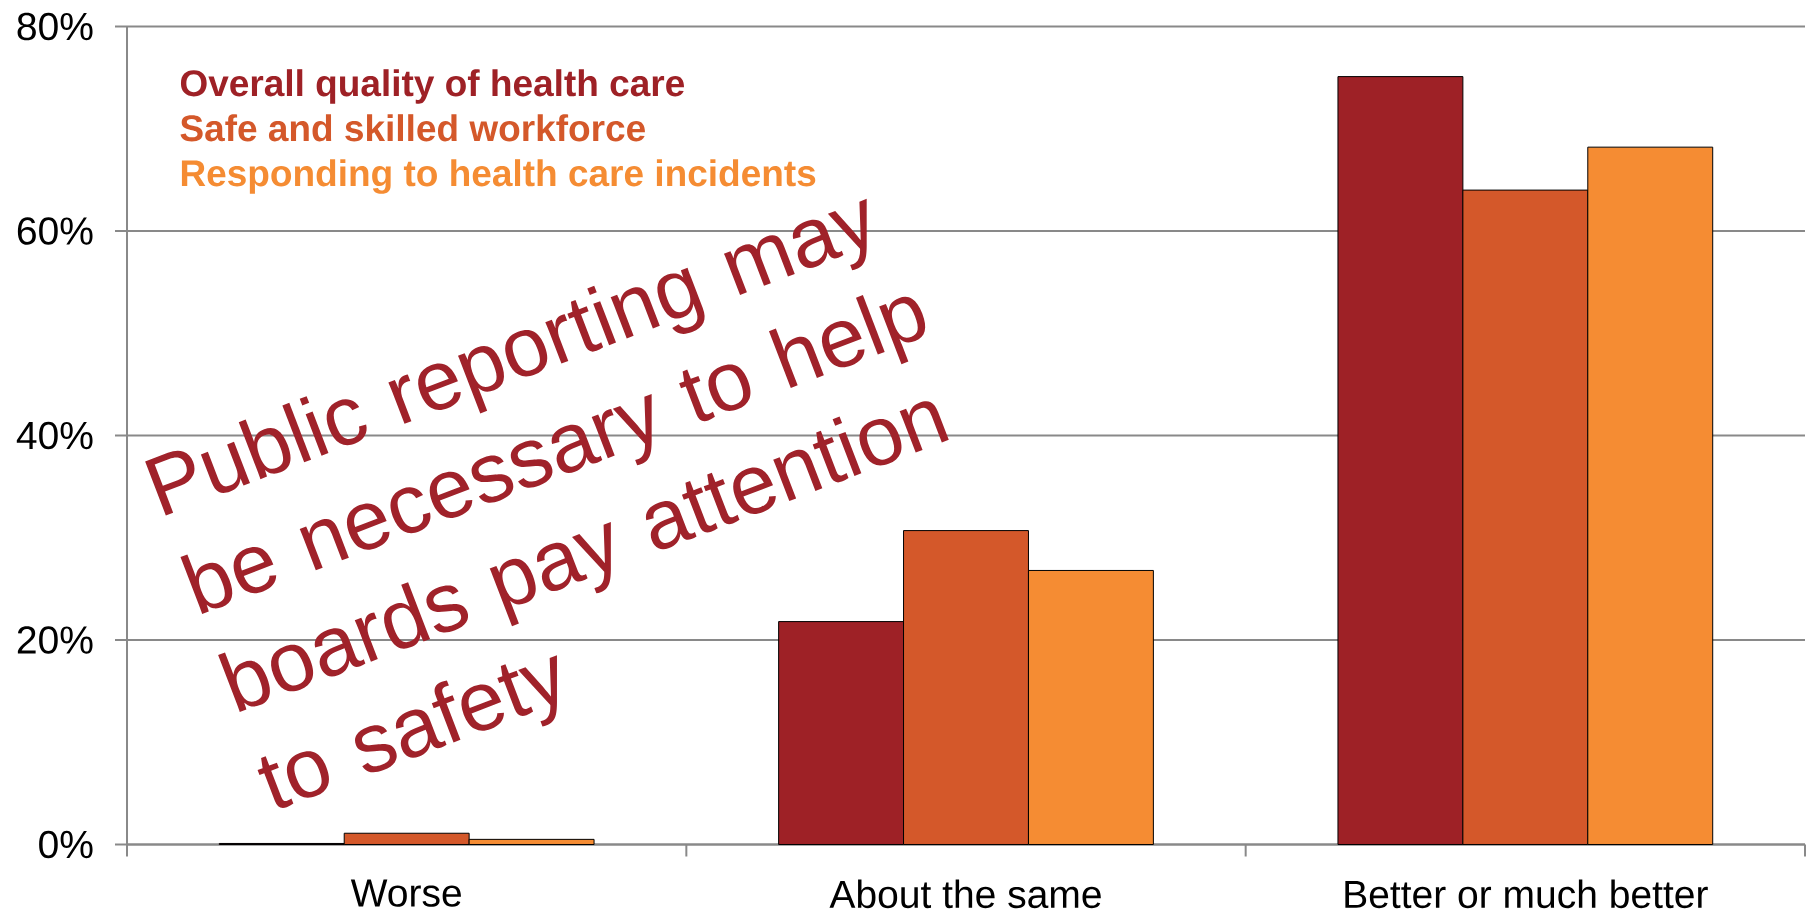 This screenshot has height=910, width=1810. What do you see at coordinates (965, 894) in the screenshot?
I see `x-tick-label: About the same` at bounding box center [965, 894].